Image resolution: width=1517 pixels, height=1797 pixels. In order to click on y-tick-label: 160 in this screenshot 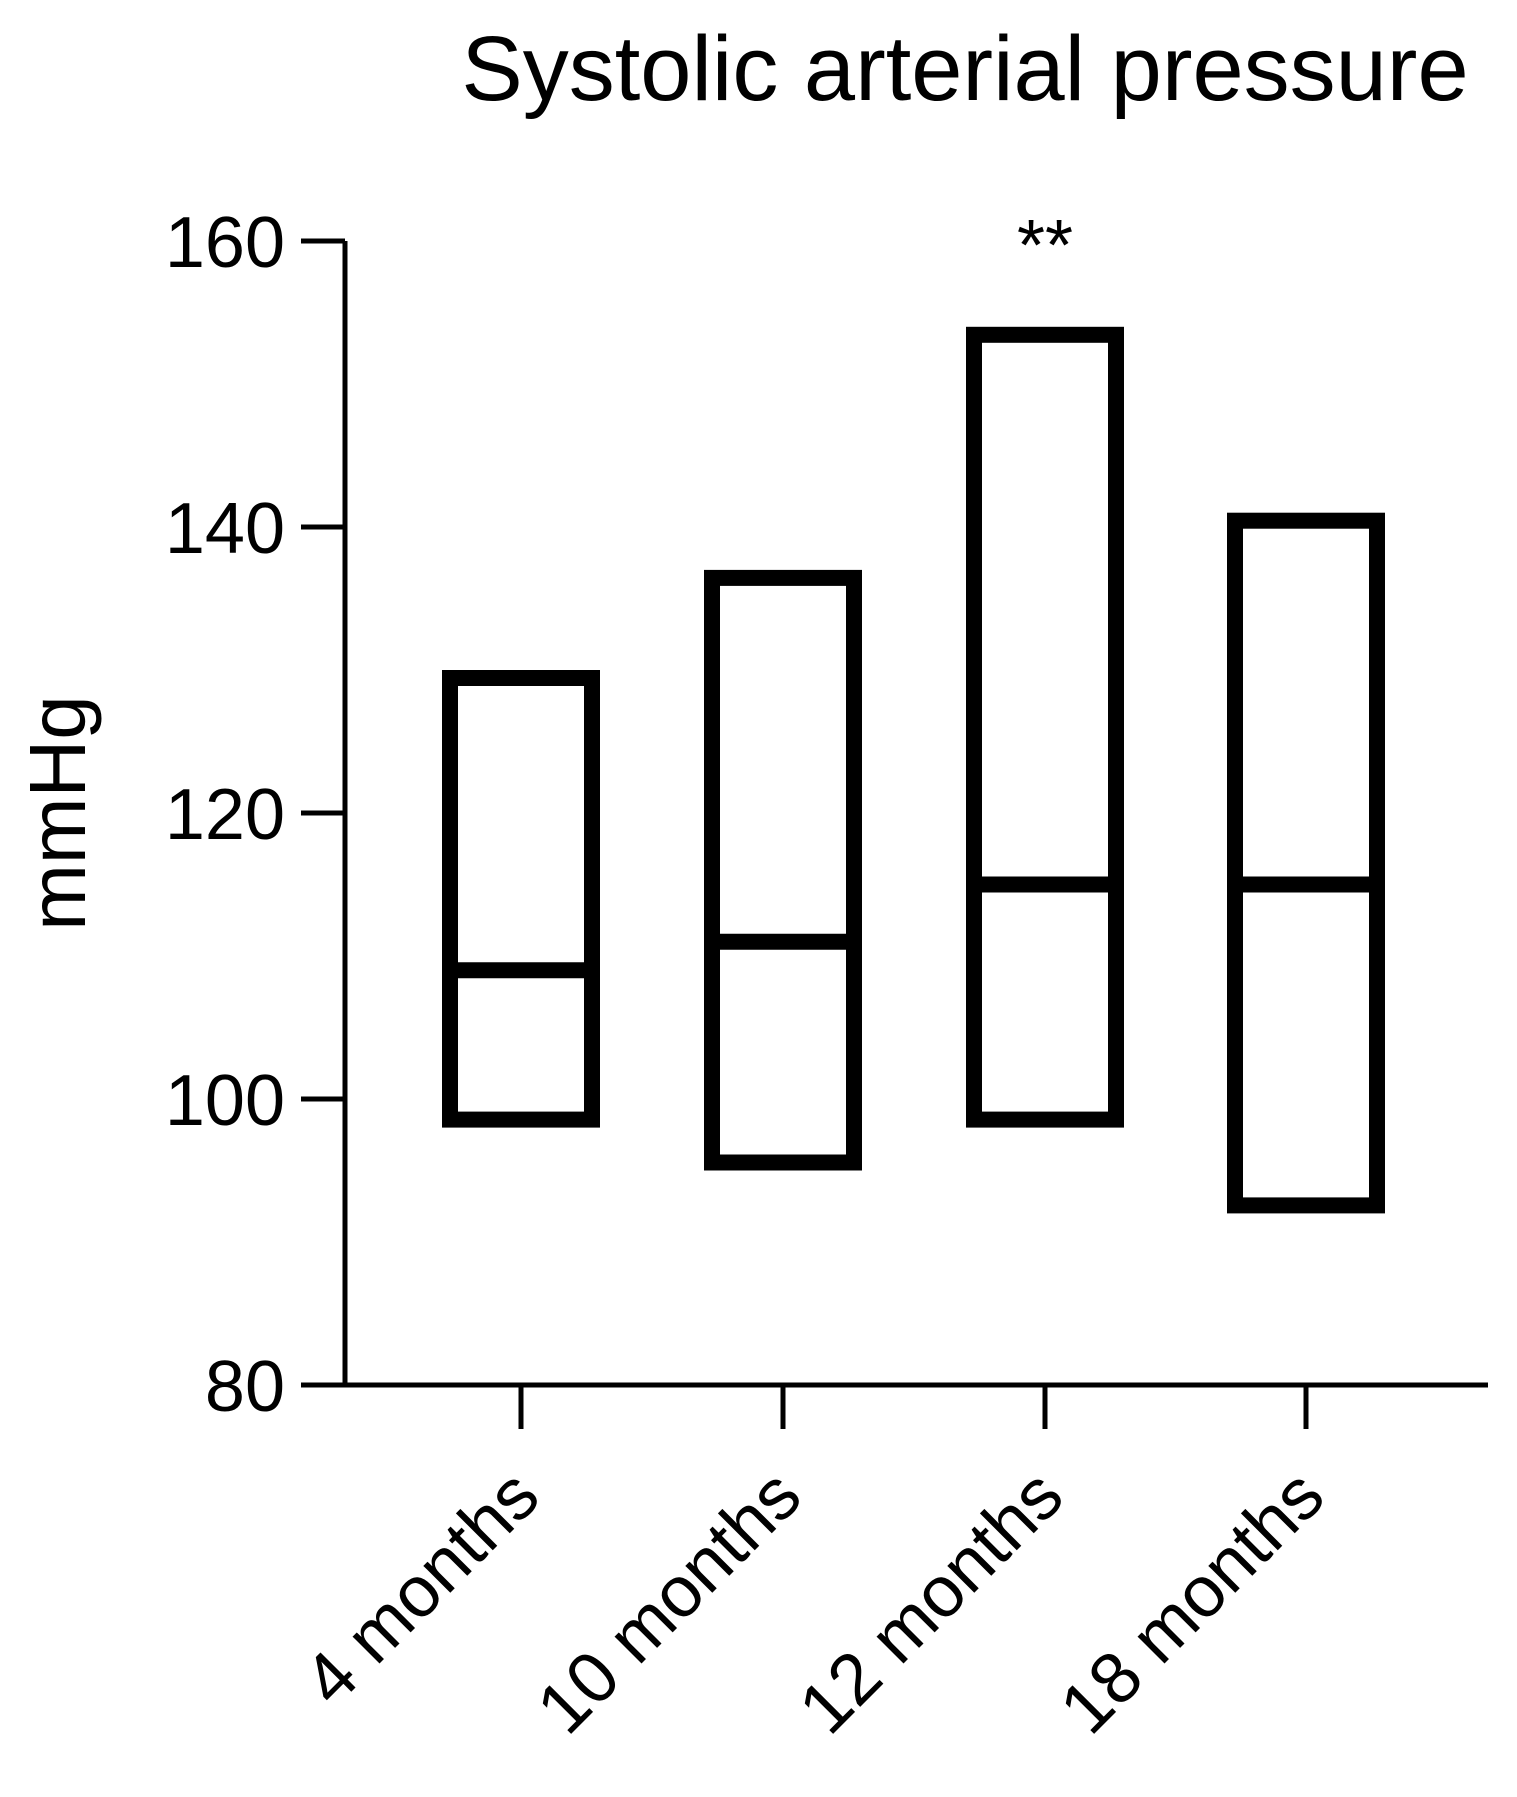, I will do `click(225, 243)`.